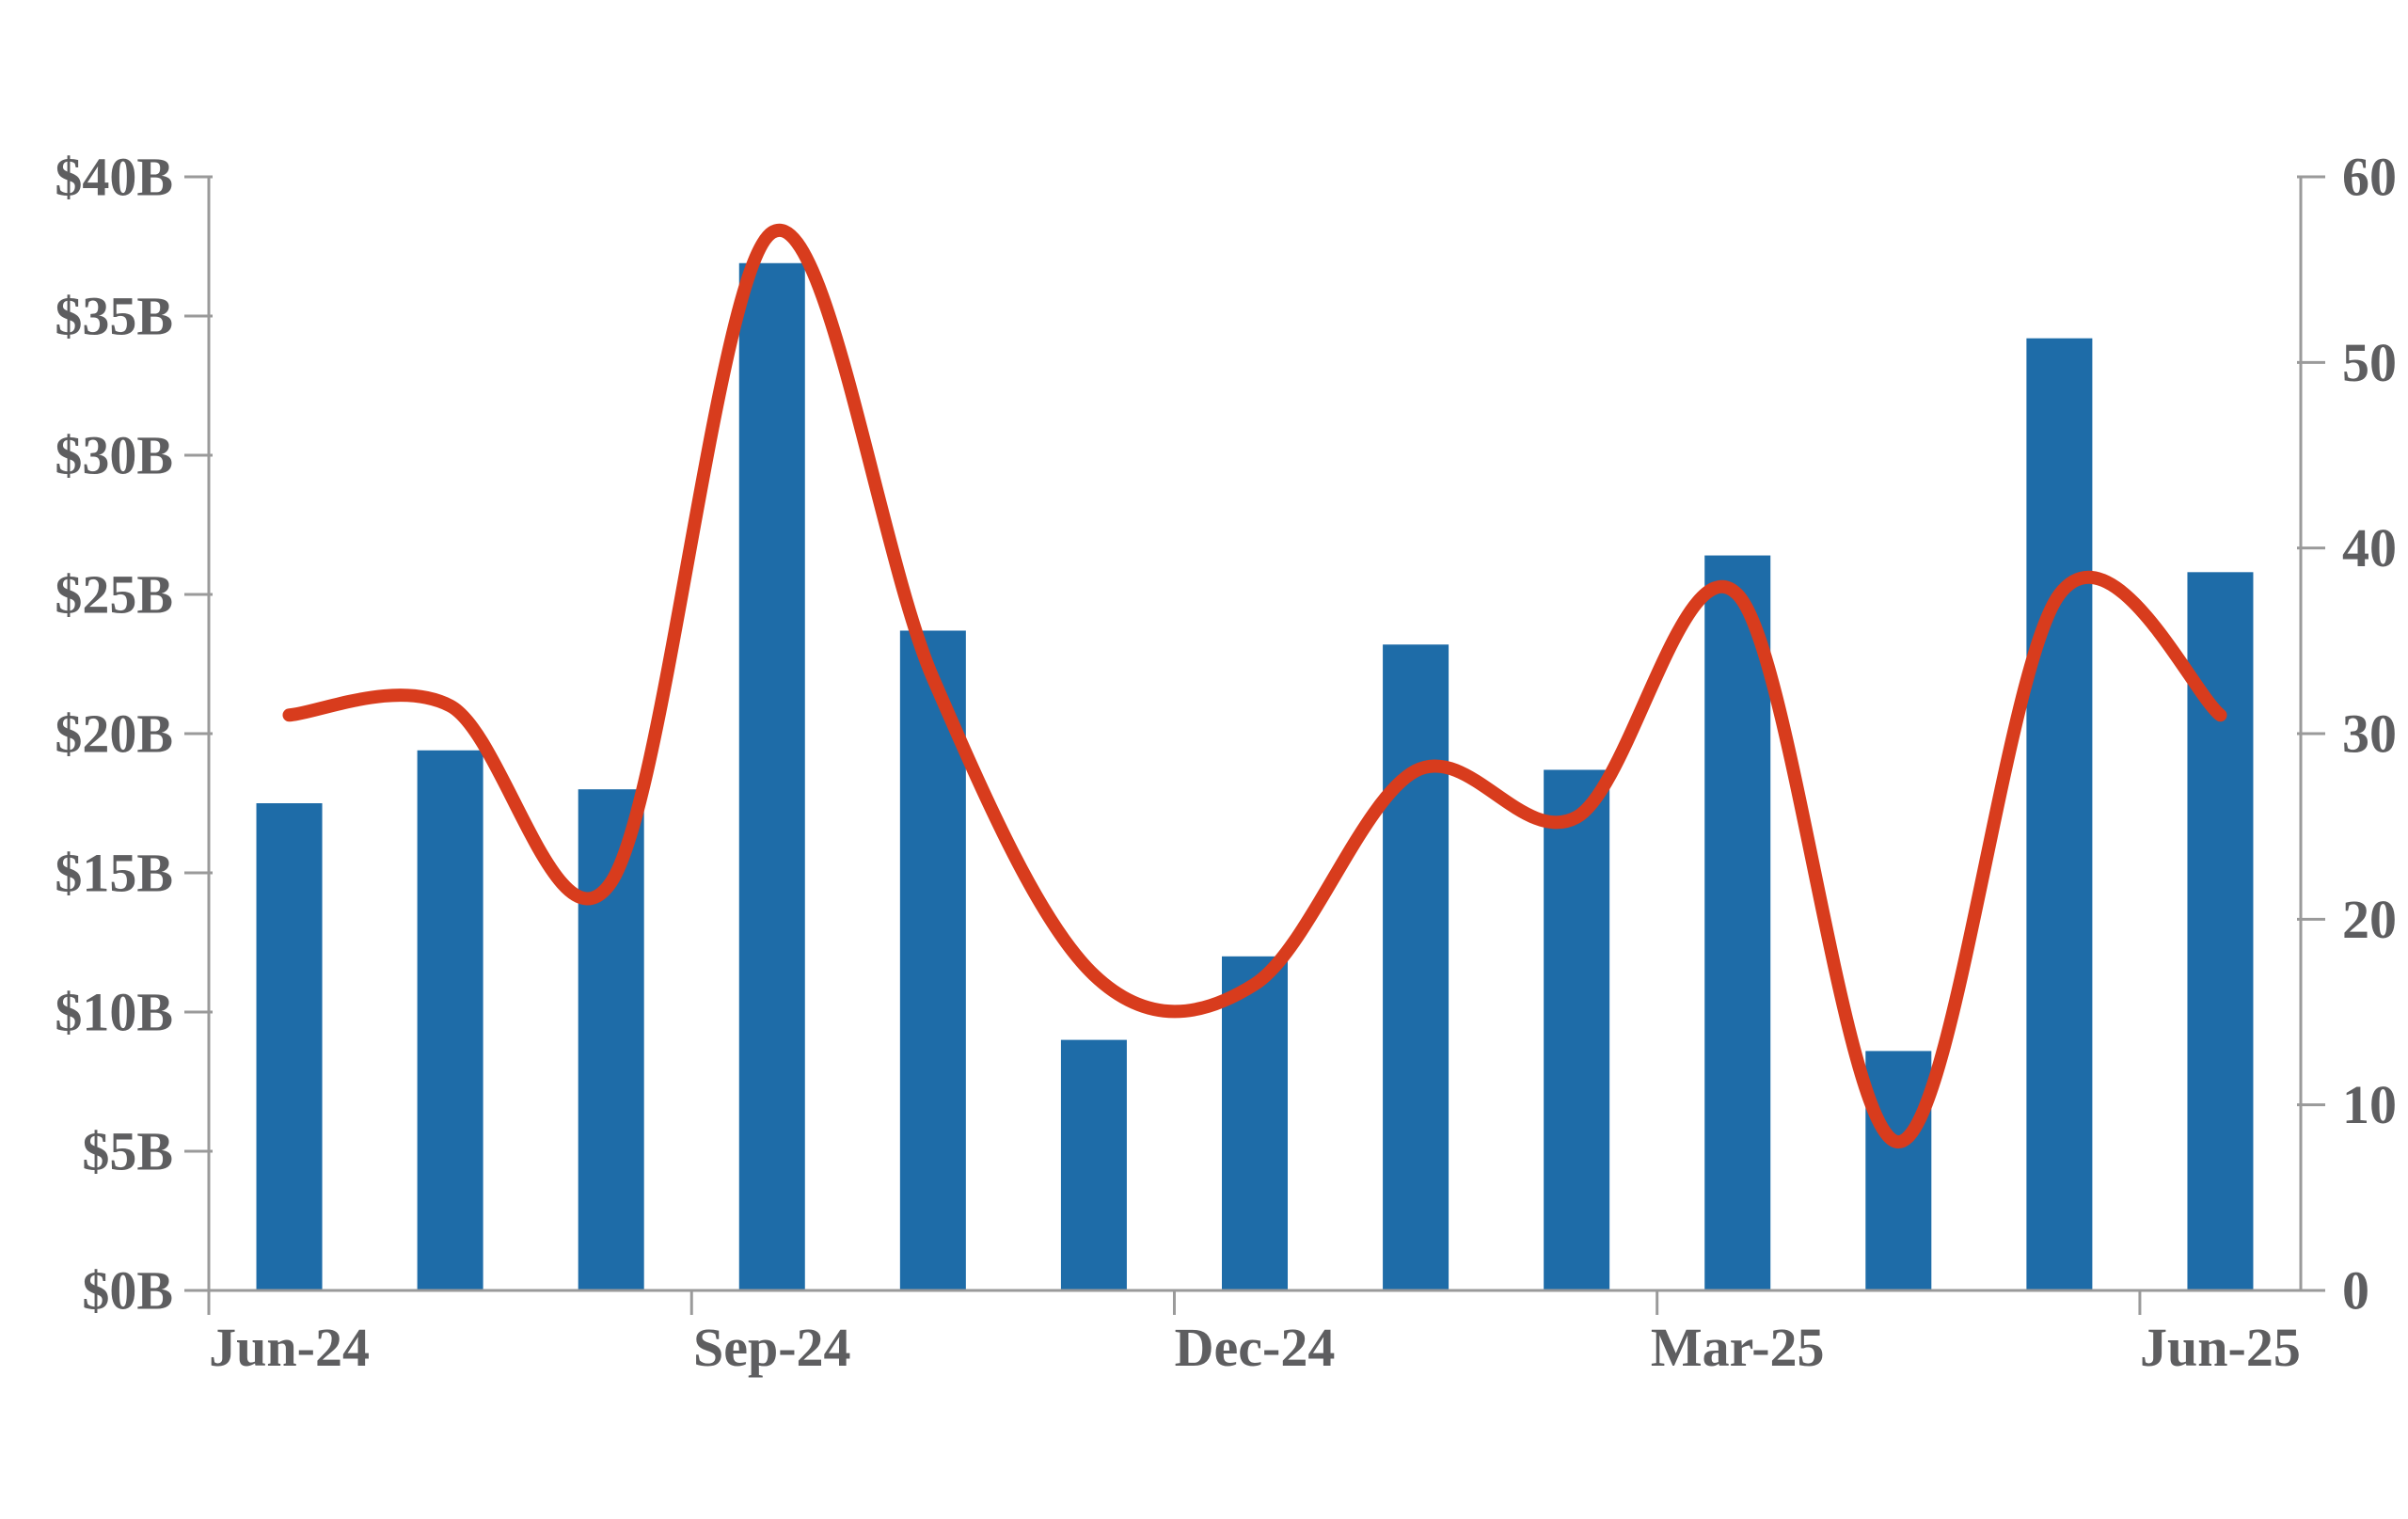  I want to click on right-axis-label-0: 0, so click(2356, 1290).